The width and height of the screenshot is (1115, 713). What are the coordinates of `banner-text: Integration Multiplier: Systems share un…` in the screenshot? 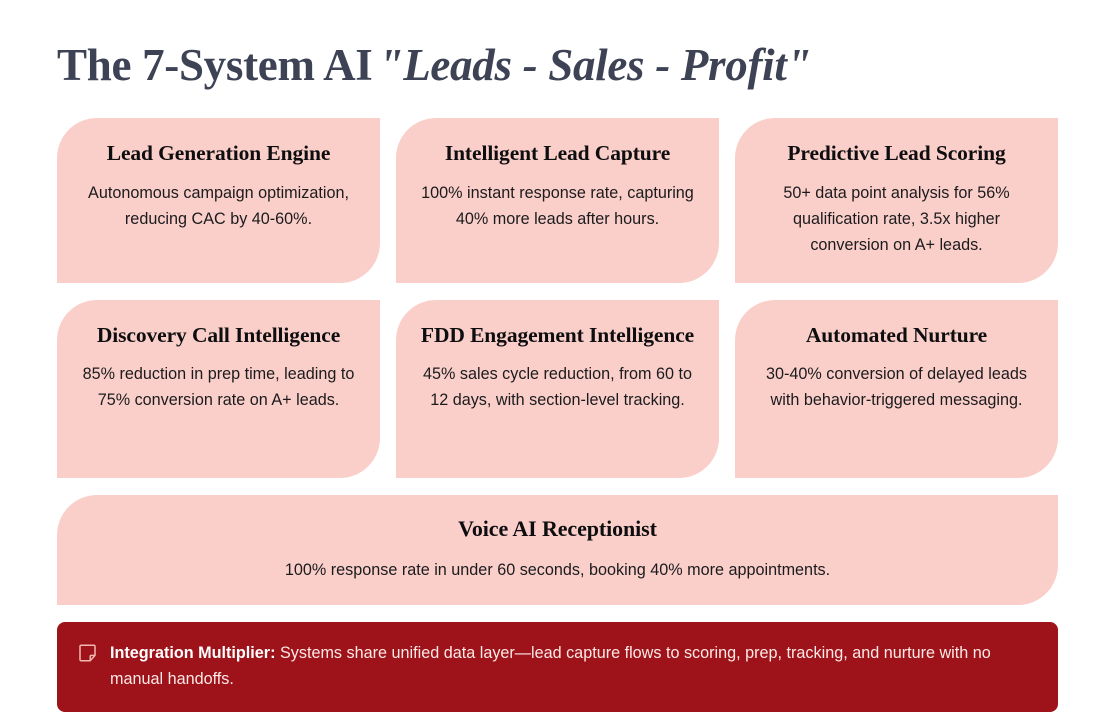 It's located at (573, 666).